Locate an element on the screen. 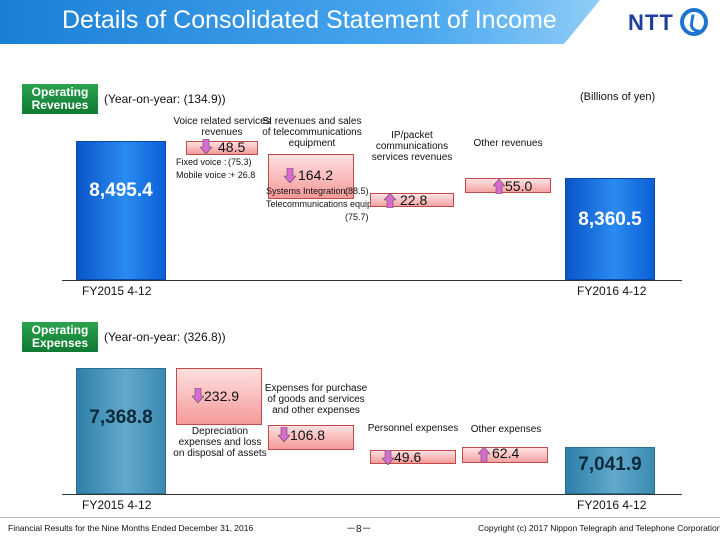 The width and height of the screenshot is (720, 540). end-bar: 7,041.9 is located at coordinates (610, 470).